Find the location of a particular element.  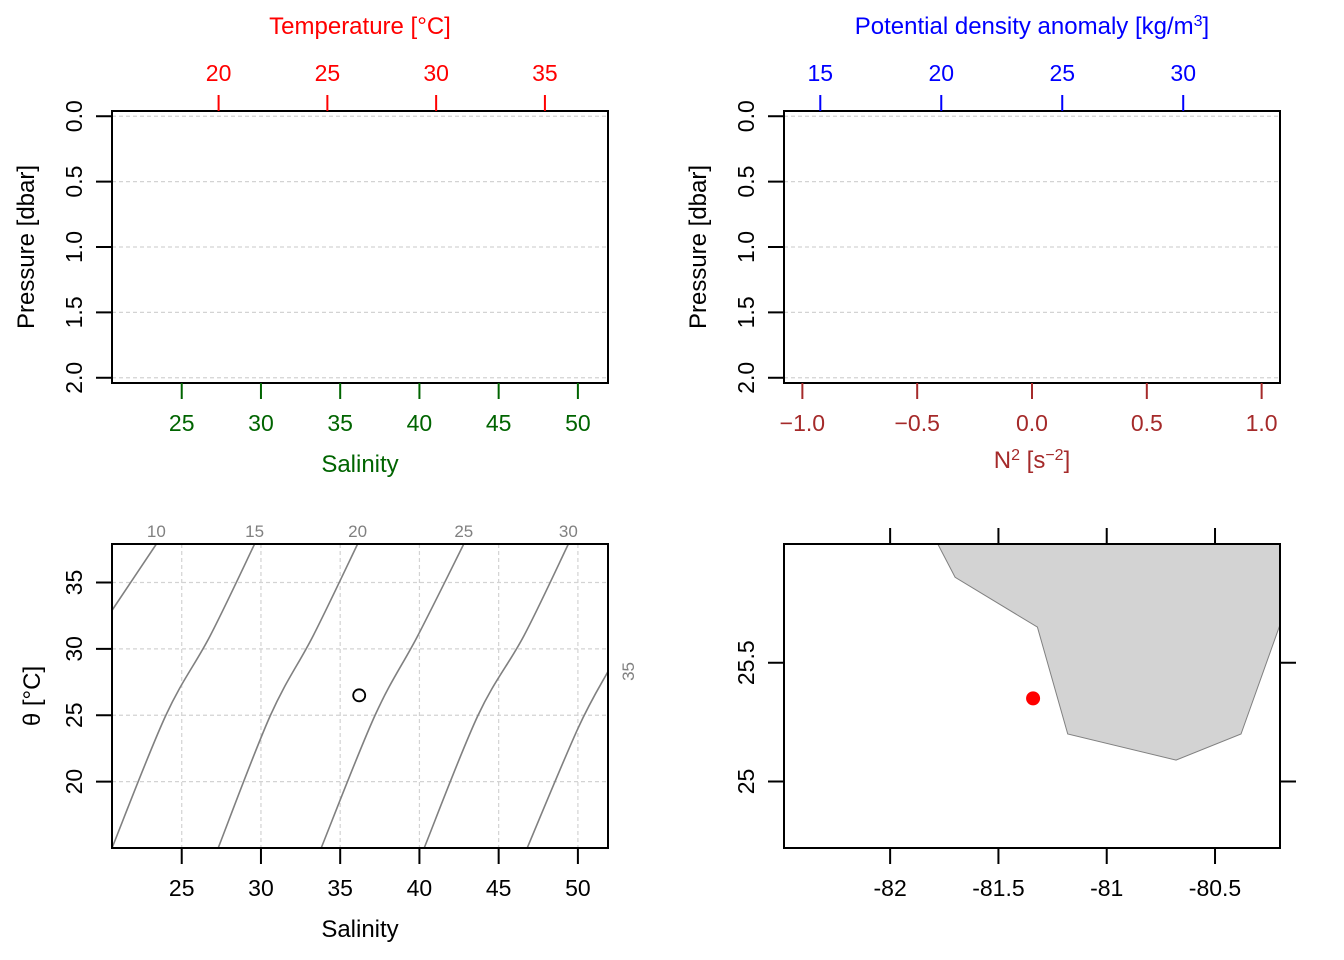

station-marker is located at coordinates (1033, 698).